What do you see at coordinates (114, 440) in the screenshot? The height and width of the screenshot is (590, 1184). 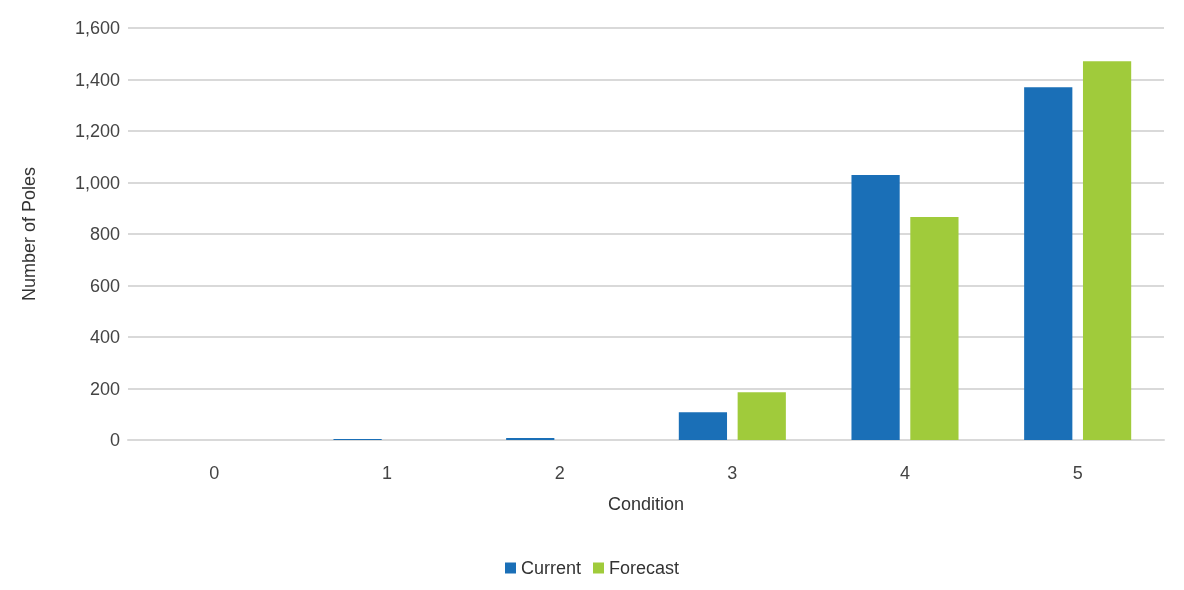 I see `y-tick-label: 0` at bounding box center [114, 440].